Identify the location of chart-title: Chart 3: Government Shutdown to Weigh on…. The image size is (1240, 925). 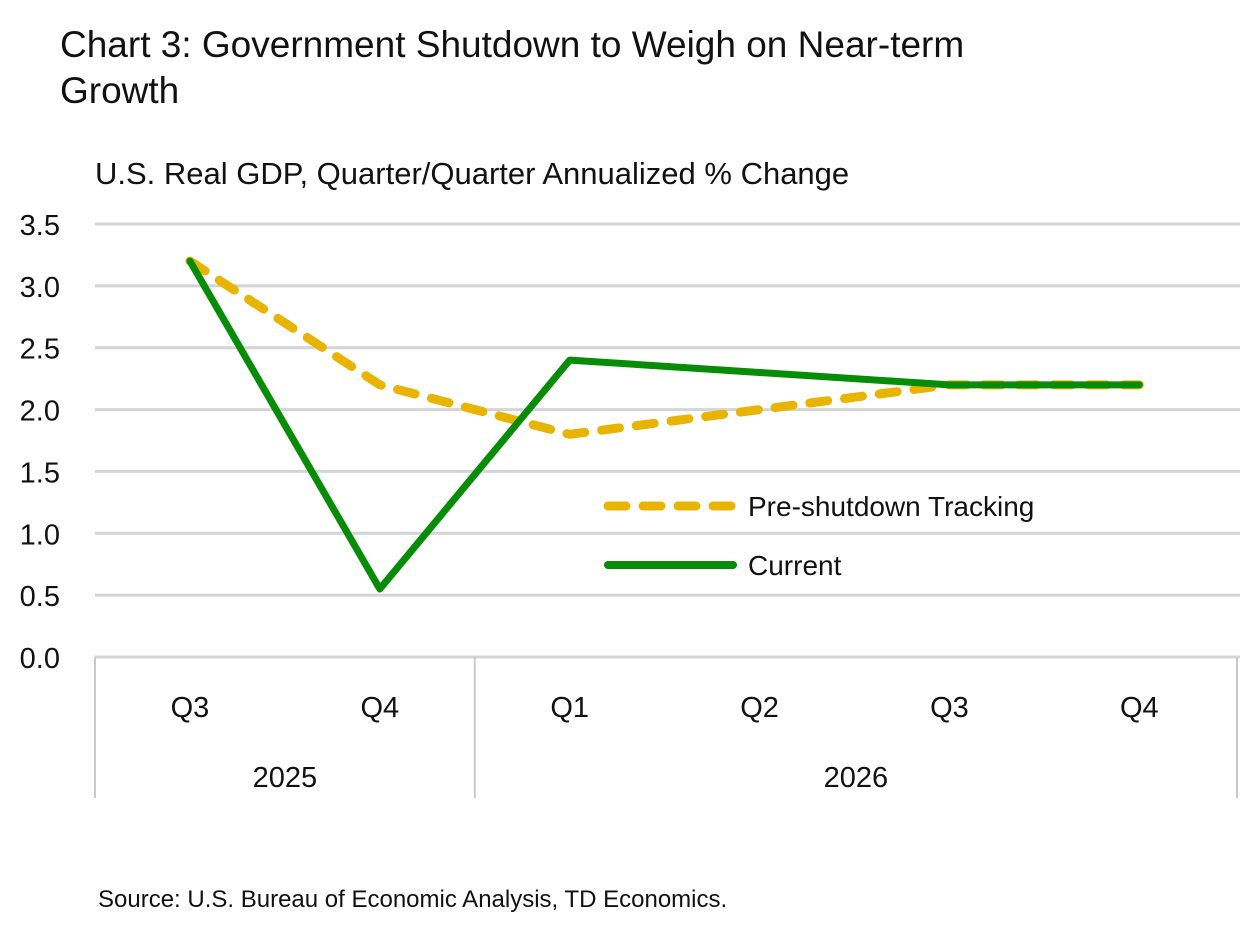
(512, 67).